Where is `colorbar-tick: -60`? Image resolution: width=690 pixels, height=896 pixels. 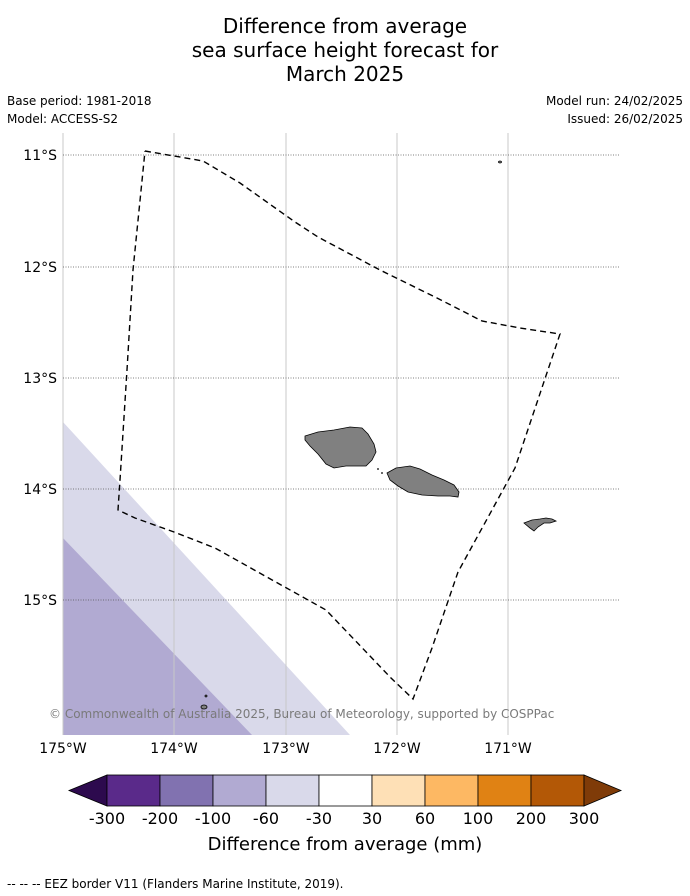
colorbar-tick: -60 is located at coordinates (266, 818).